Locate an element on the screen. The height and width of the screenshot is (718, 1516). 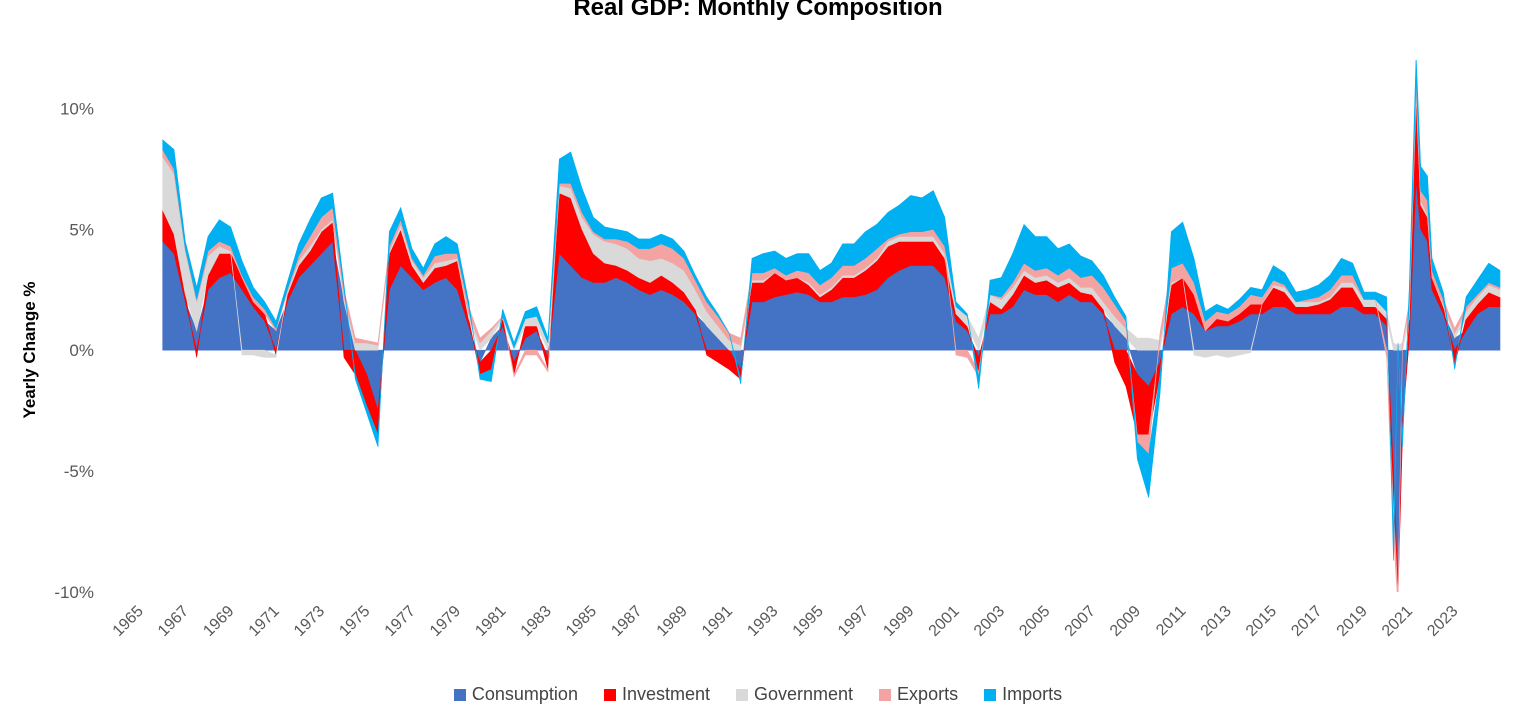
x-tick-label: 2015 is located at coordinates (1261, 621).